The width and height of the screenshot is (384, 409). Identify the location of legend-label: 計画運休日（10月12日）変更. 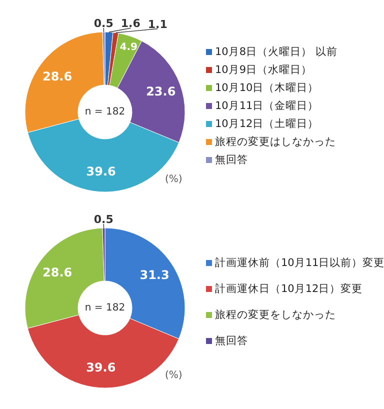
(289, 289).